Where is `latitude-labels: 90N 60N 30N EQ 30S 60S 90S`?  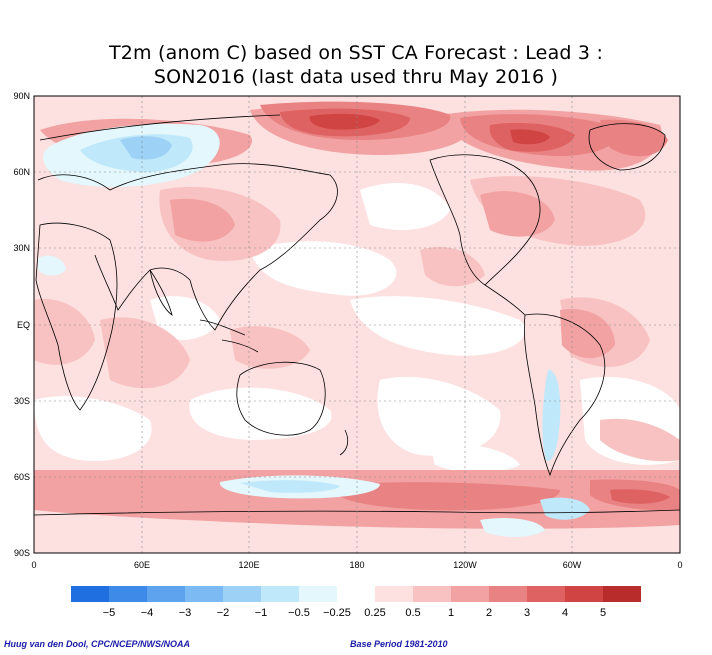 latitude-labels: 90N 60N 30N EQ 30S 60S 90S is located at coordinates (21, 324).